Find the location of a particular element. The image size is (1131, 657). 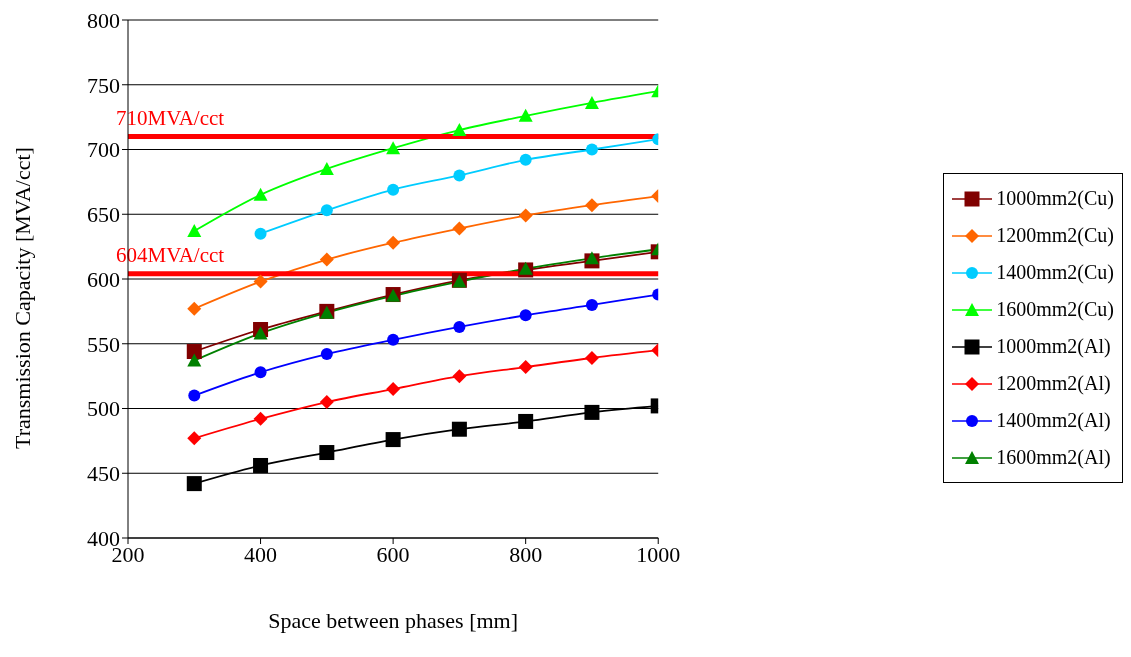

y-axis-title: Transmission Capacity [MVA/cct] is located at coordinates (22, 298).